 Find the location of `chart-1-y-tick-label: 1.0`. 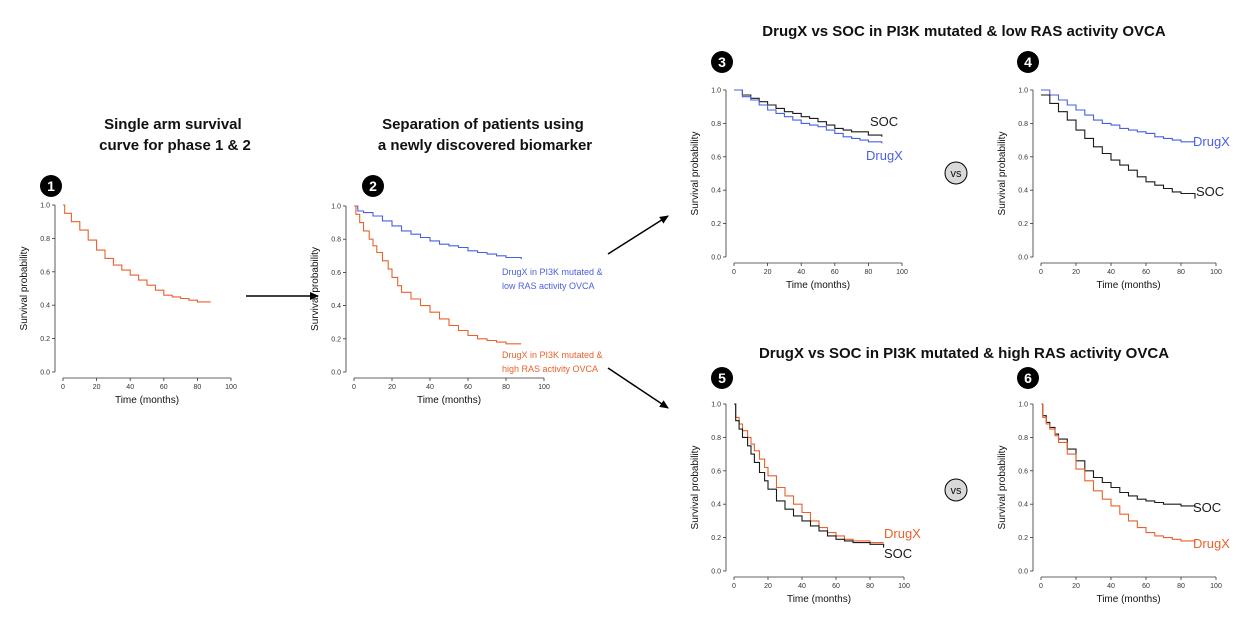

chart-1-y-tick-label: 1.0 is located at coordinates (45, 206).